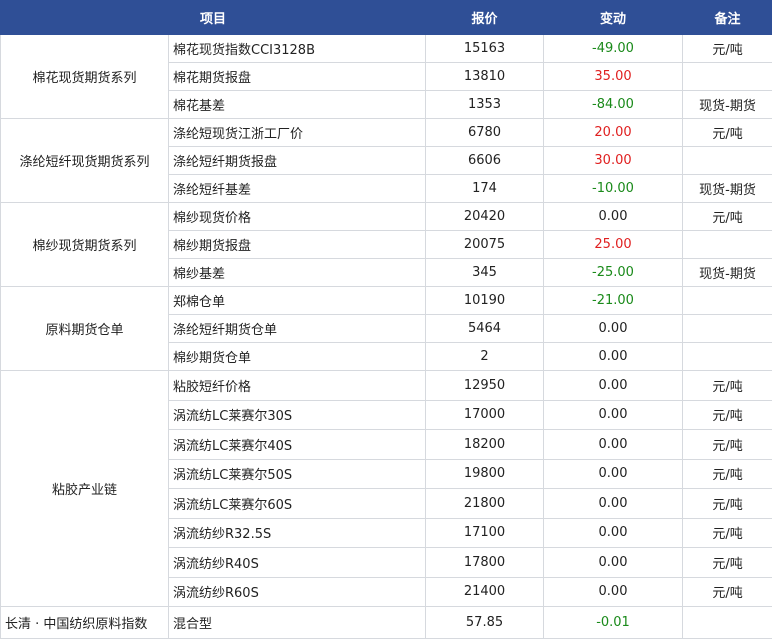 This screenshot has width=772, height=639. I want to click on price-cell: 57.85, so click(485, 623).